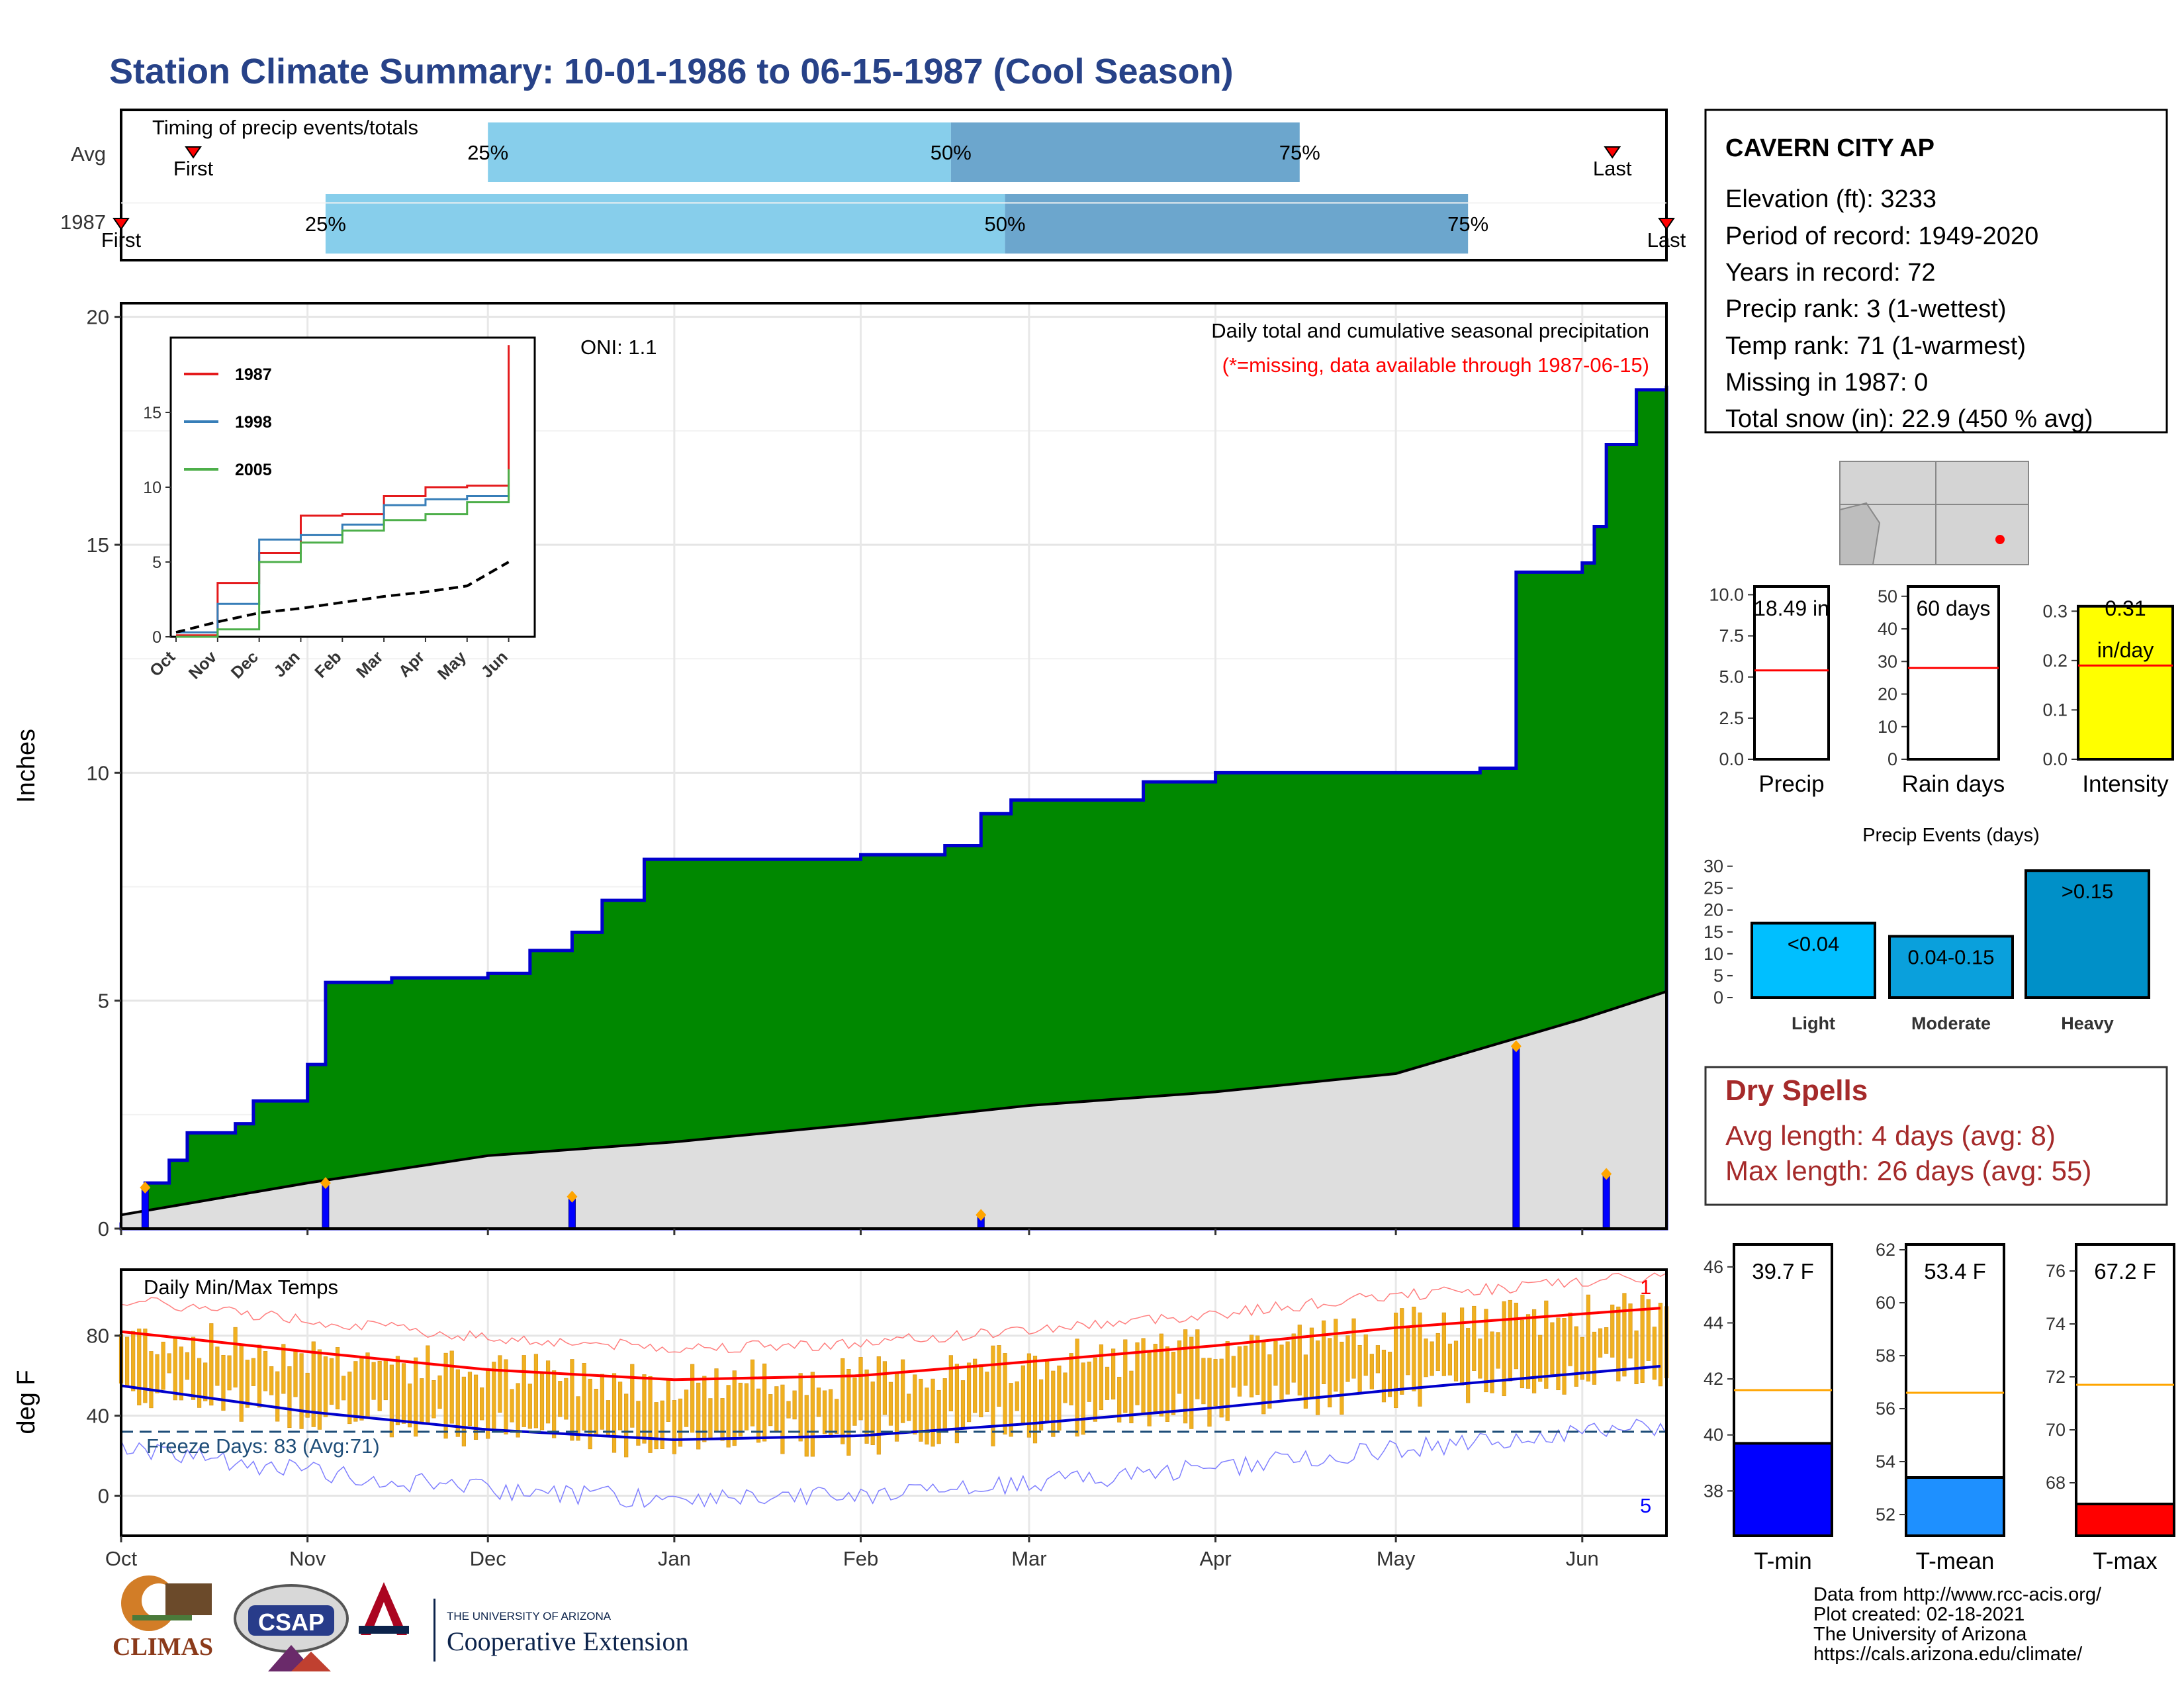 The image size is (2184, 1688). What do you see at coordinates (1645, 1287) in the screenshot?
I see `record-high-count: 1` at bounding box center [1645, 1287].